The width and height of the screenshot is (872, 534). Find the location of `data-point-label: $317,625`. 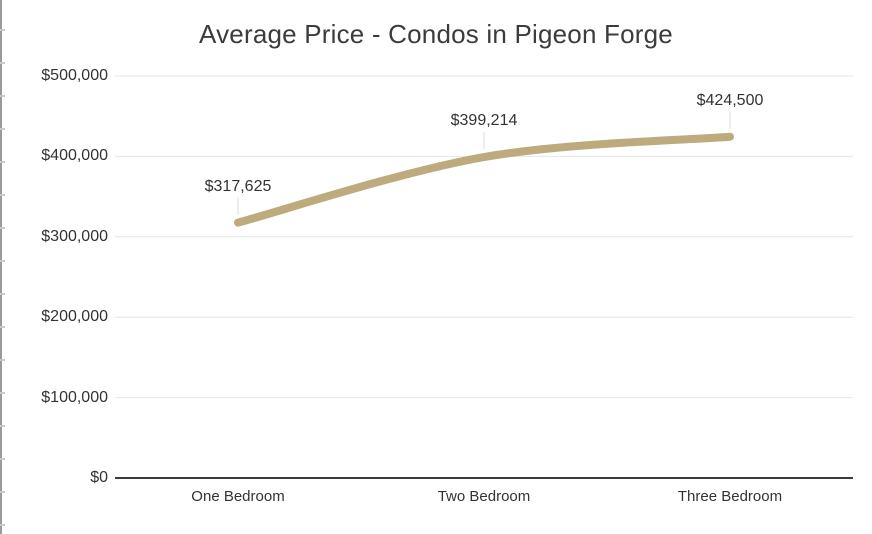

data-point-label: $317,625 is located at coordinates (238, 186).